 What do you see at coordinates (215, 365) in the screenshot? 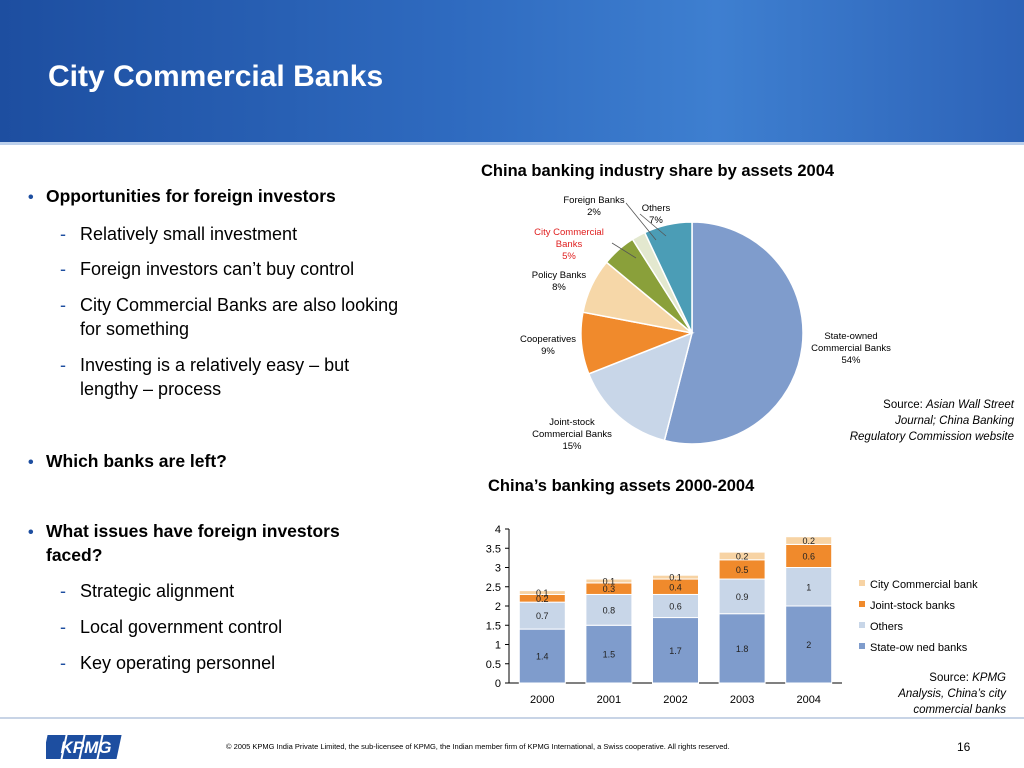
I see `sub-bullet-text: Investing is a relatively easy – but` at bounding box center [215, 365].